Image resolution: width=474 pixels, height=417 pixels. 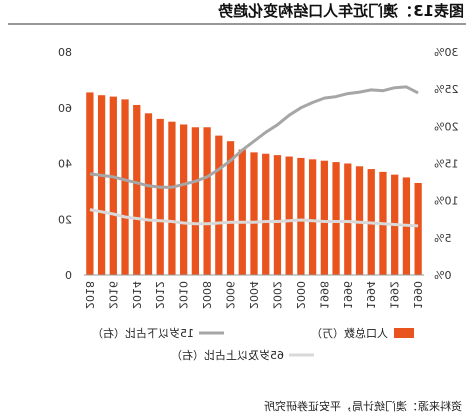 I want to click on x-tick-label-2016: 2016, so click(x=112, y=295).